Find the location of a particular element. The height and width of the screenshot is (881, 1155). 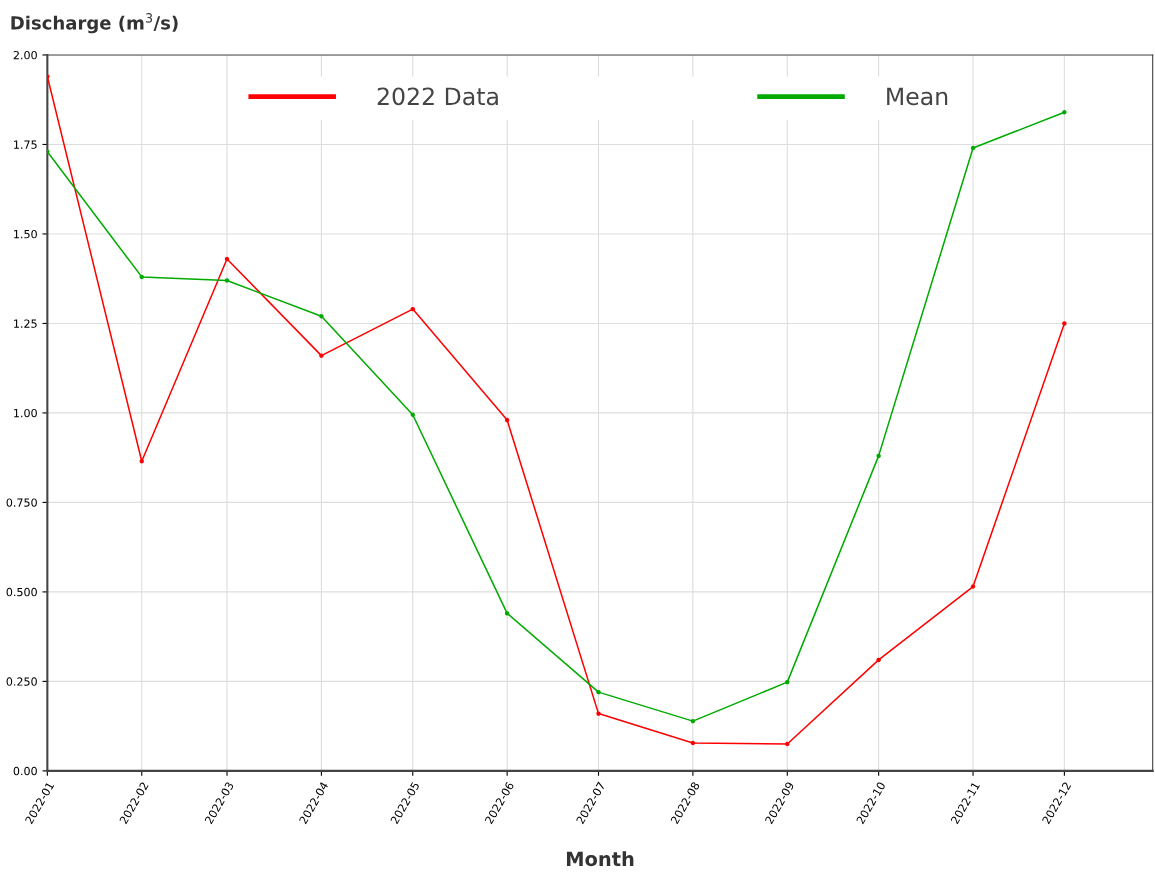

legend-label: 2022 Data is located at coordinates (437, 96).